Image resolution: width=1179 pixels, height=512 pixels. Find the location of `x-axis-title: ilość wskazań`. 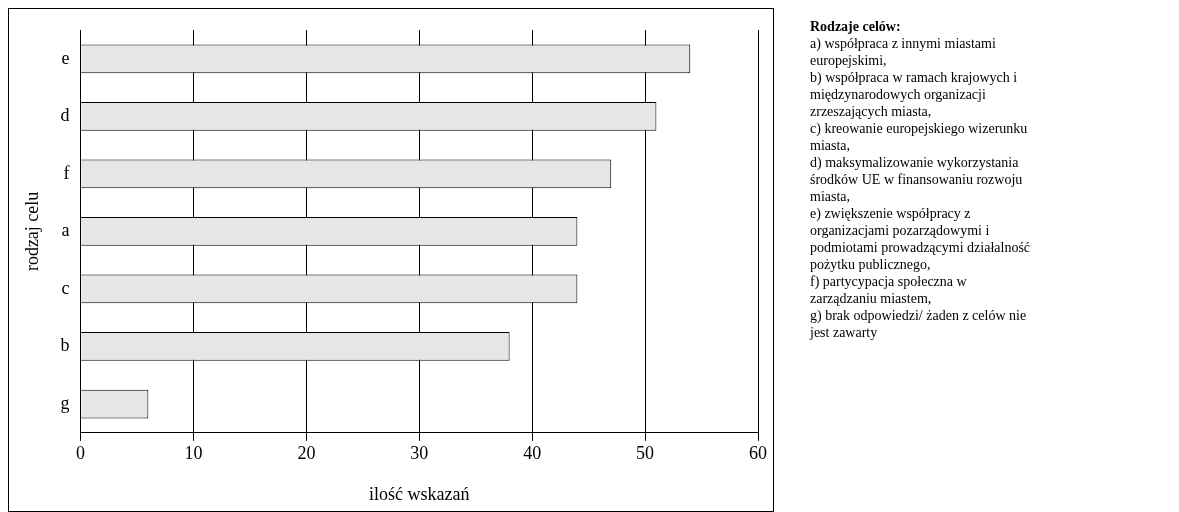

x-axis-title: ilość wskazań is located at coordinates (419, 493).